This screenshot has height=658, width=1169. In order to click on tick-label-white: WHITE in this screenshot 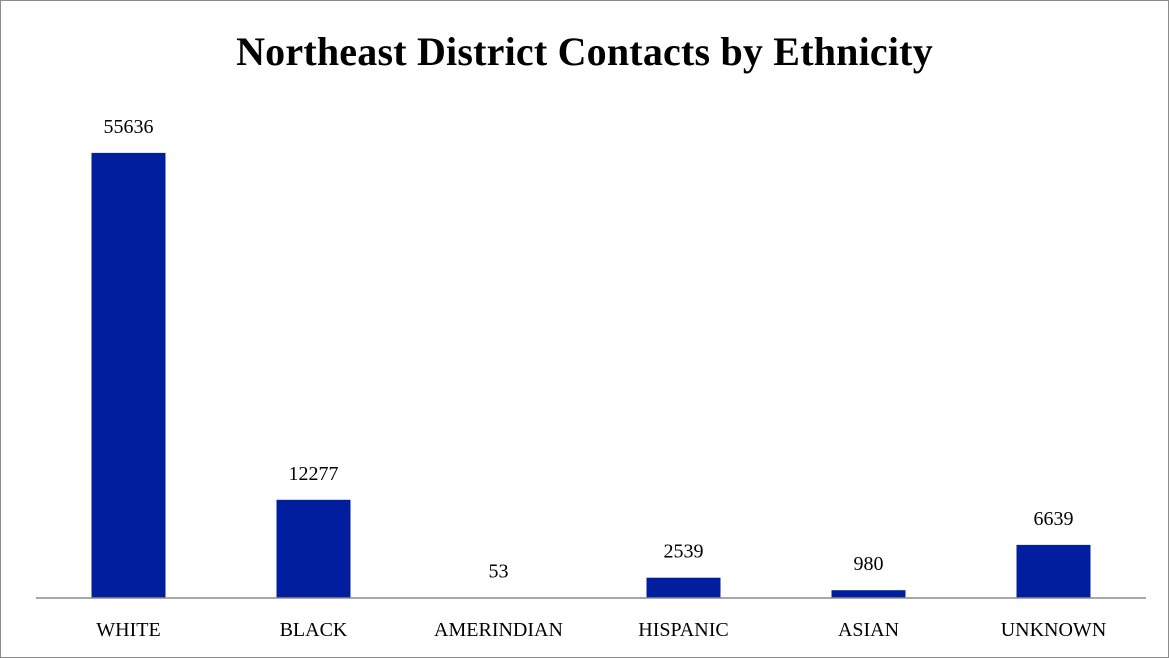, I will do `click(128, 630)`.